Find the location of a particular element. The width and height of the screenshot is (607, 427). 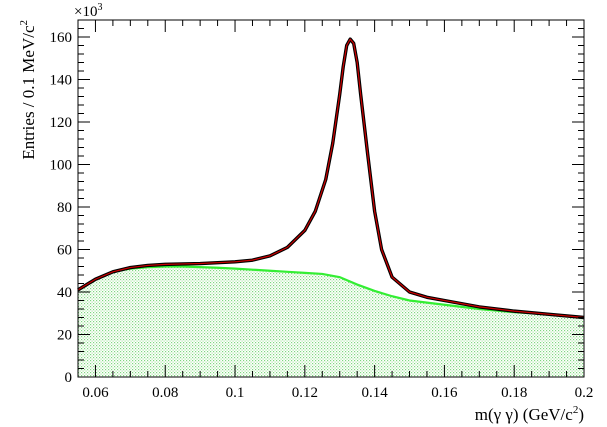

y-tick-label: 20 is located at coordinates (64, 336).